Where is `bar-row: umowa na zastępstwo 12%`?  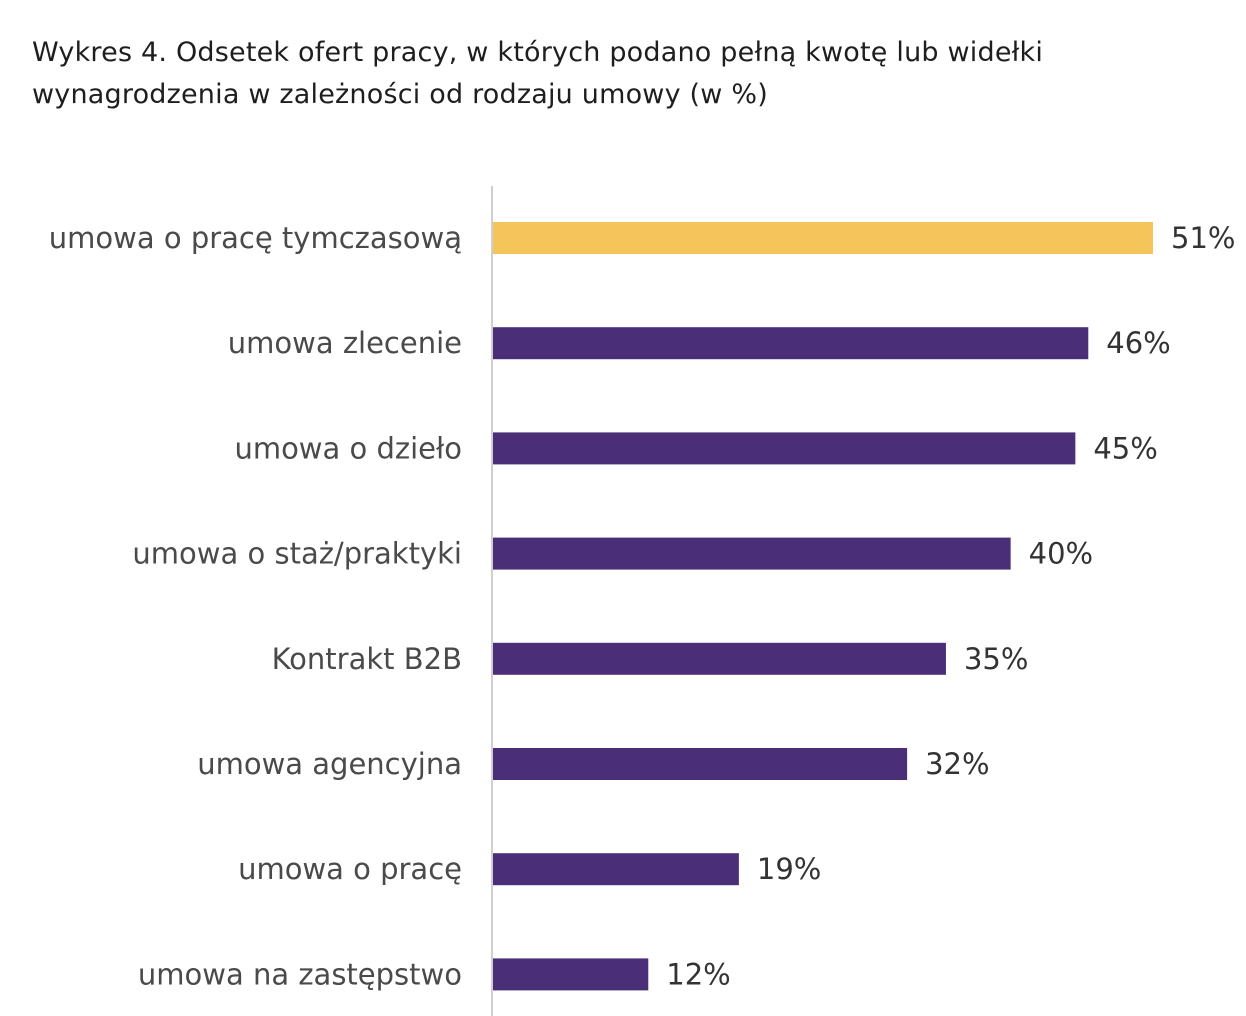 bar-row: umowa na zastępstwo 12% is located at coordinates (434, 974).